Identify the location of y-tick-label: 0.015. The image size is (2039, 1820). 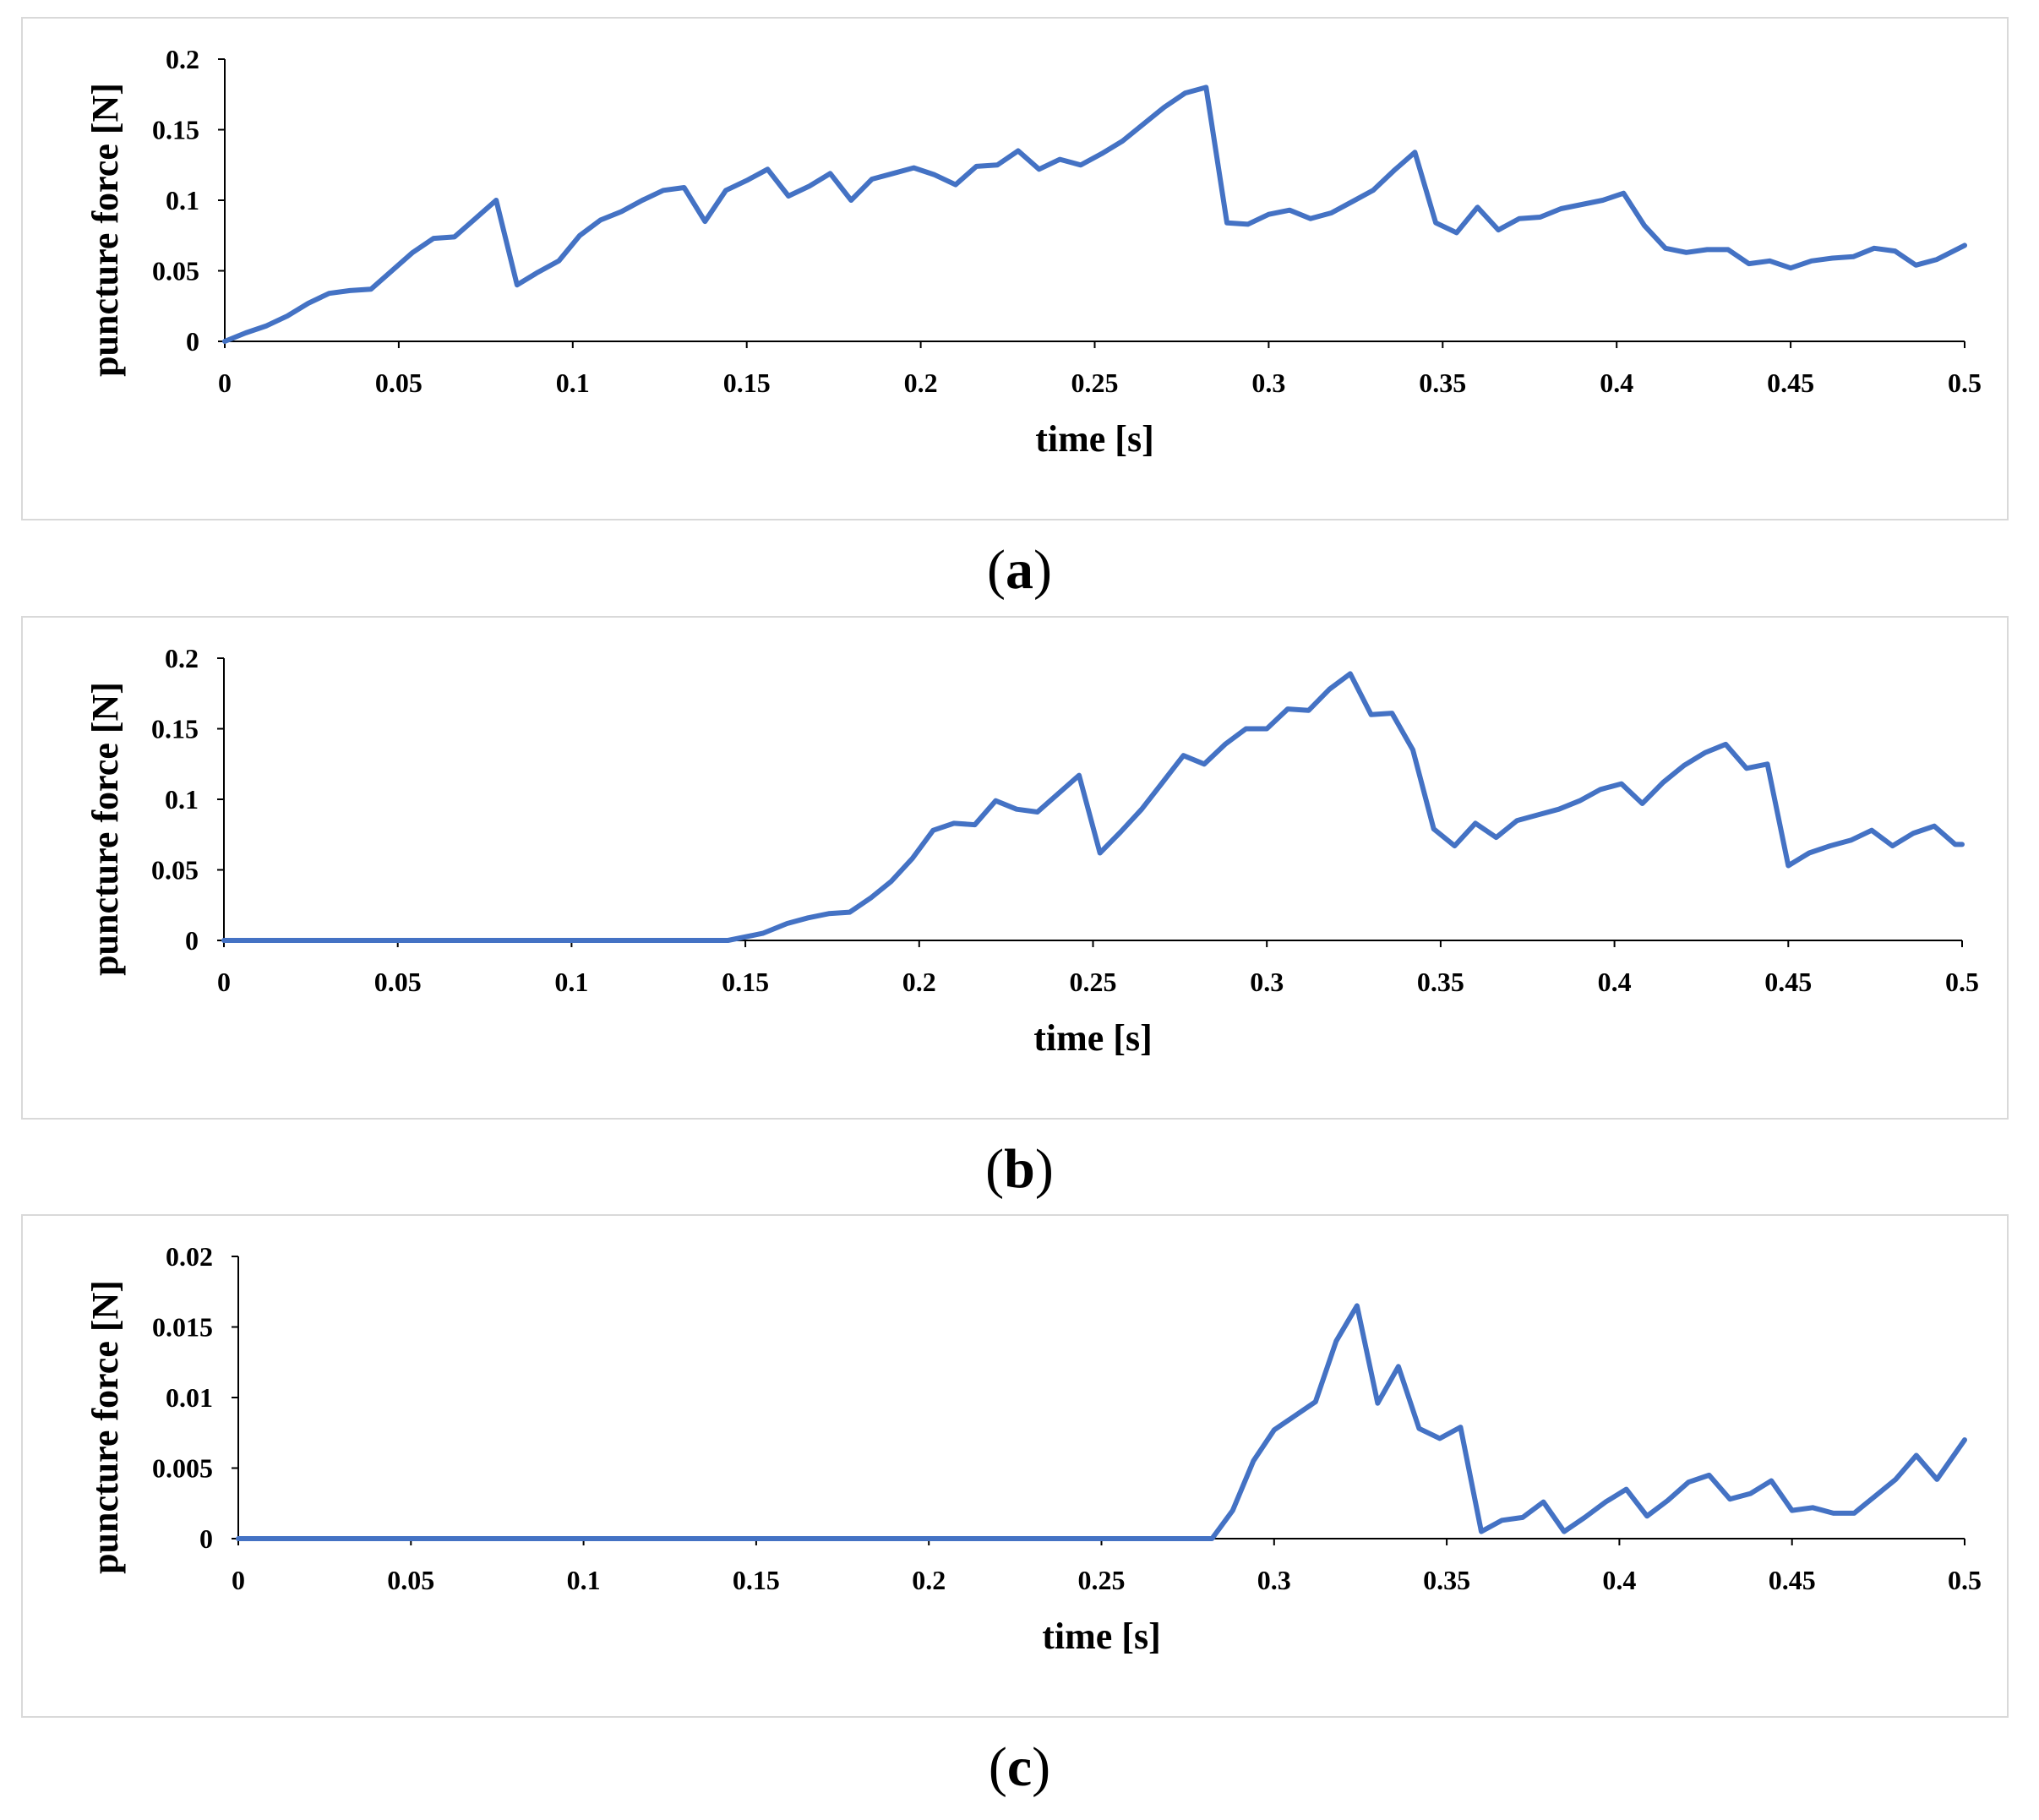
(183, 1328).